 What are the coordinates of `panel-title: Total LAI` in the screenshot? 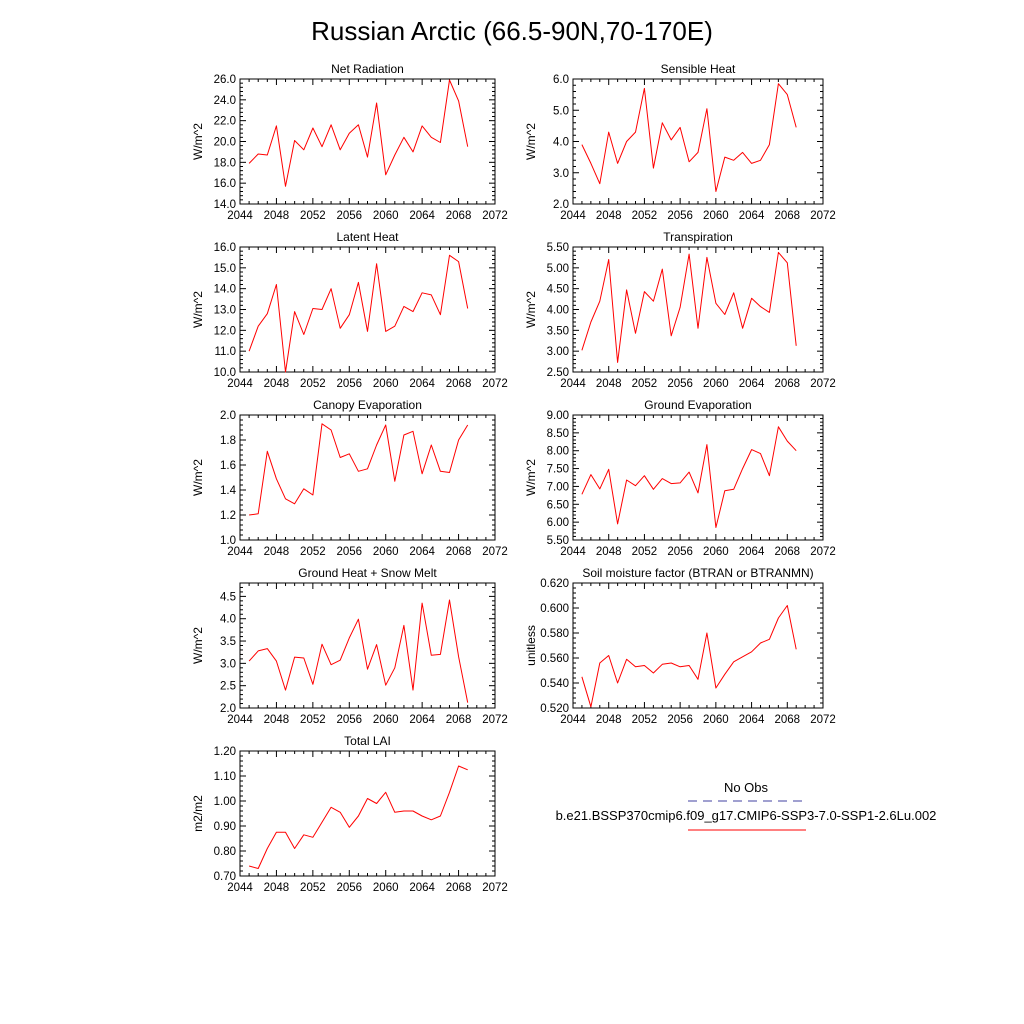 It's located at (367, 741).